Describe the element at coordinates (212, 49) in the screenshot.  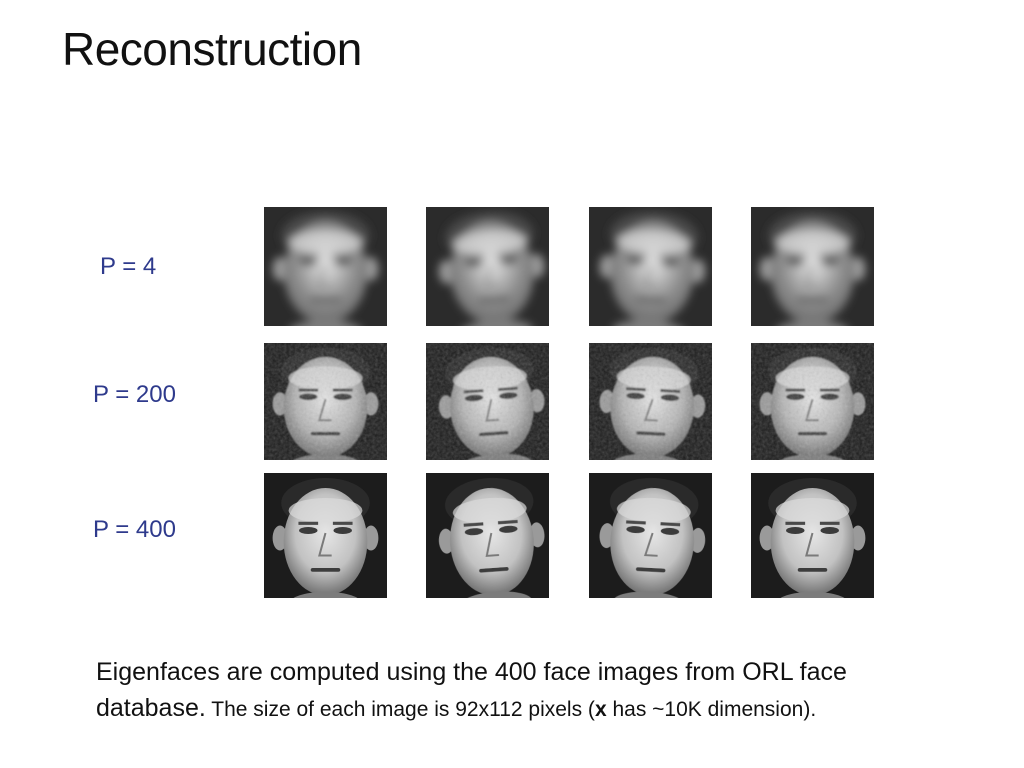
I see `slide-title: Reconstruction` at that location.